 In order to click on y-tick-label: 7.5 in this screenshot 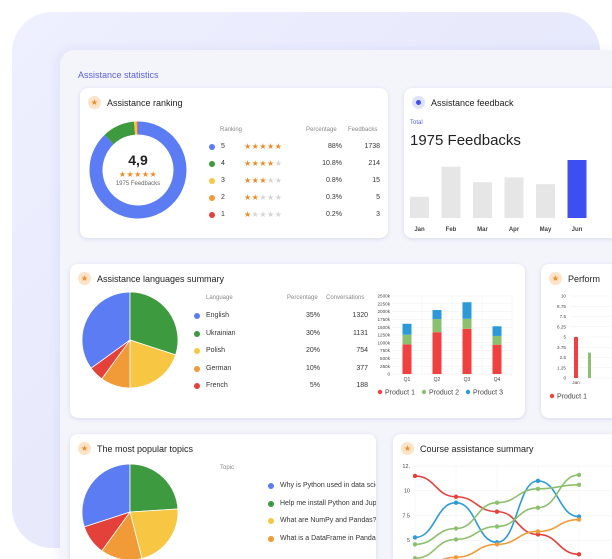, I will do `click(406, 516)`.